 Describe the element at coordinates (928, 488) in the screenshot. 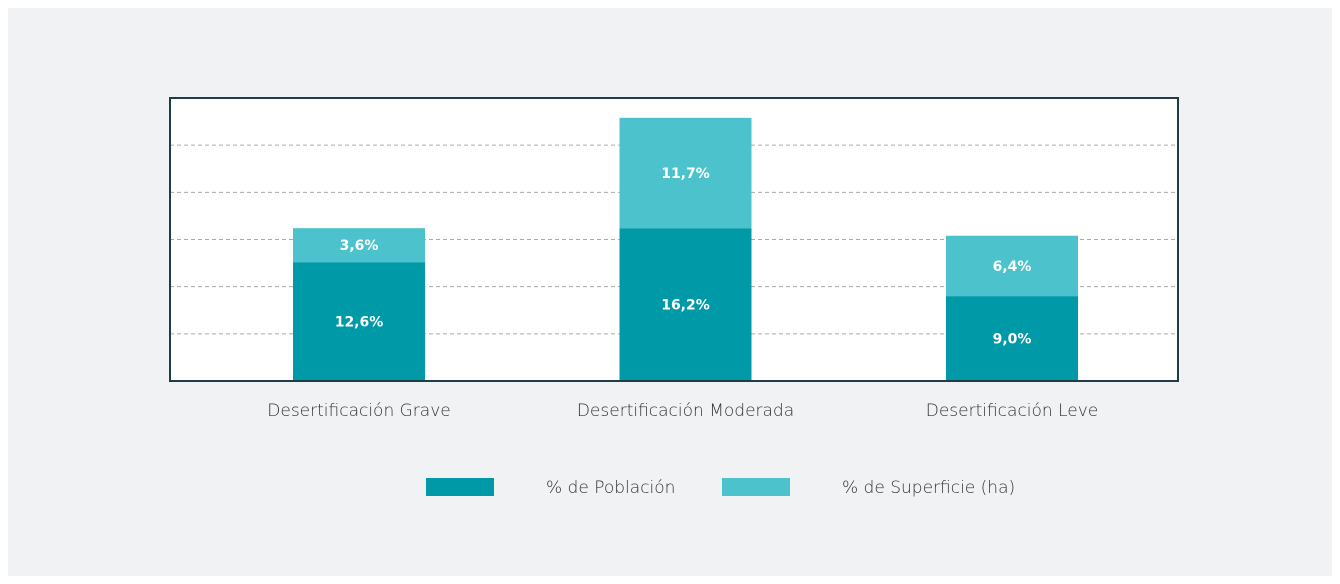

I see `legend-label: % de Superficie (ha)` at that location.